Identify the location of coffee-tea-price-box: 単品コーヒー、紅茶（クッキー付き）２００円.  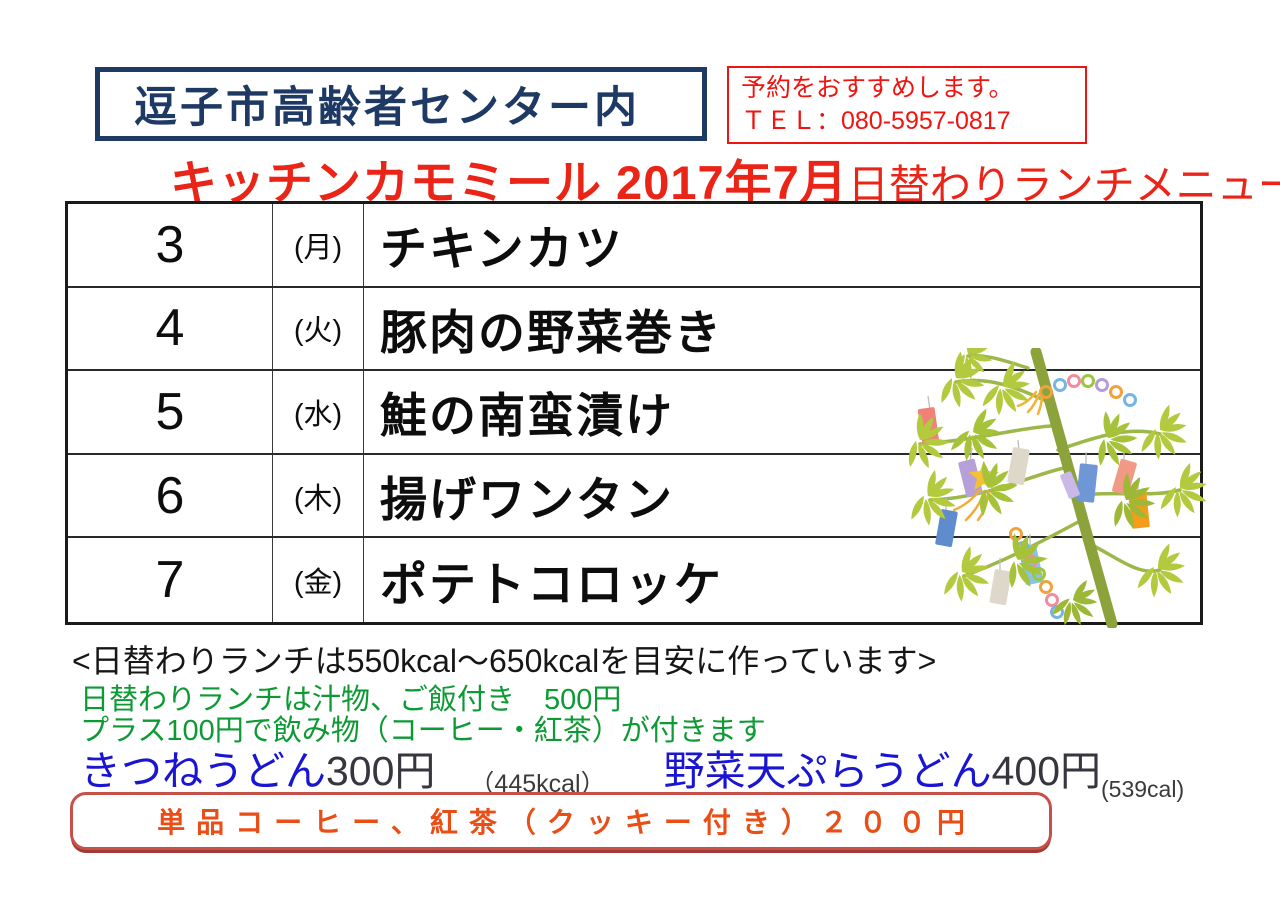
(561, 821).